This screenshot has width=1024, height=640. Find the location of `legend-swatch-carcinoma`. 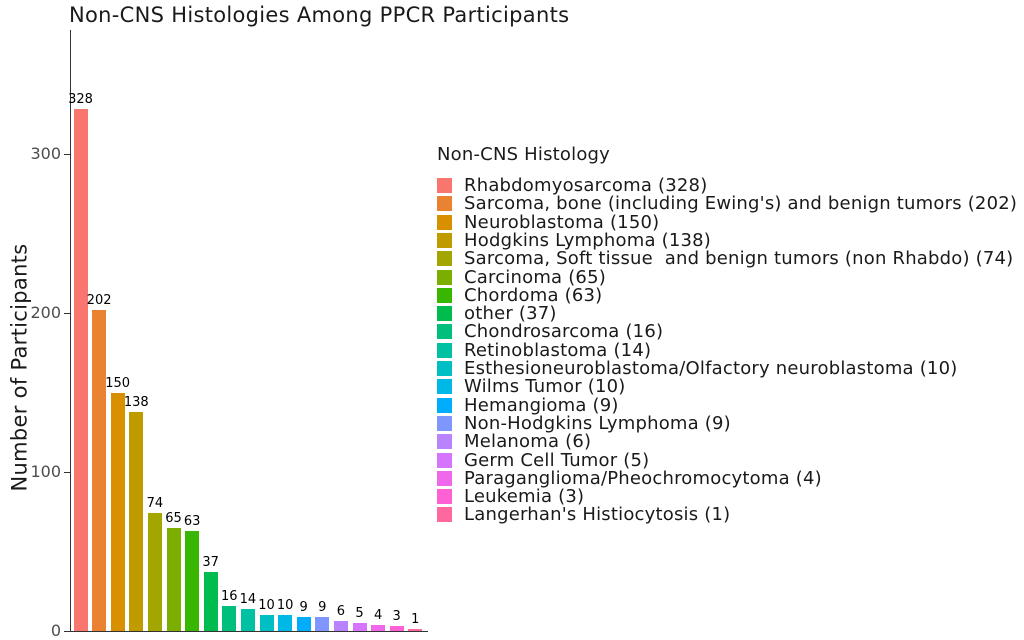

legend-swatch-carcinoma is located at coordinates (444, 277).